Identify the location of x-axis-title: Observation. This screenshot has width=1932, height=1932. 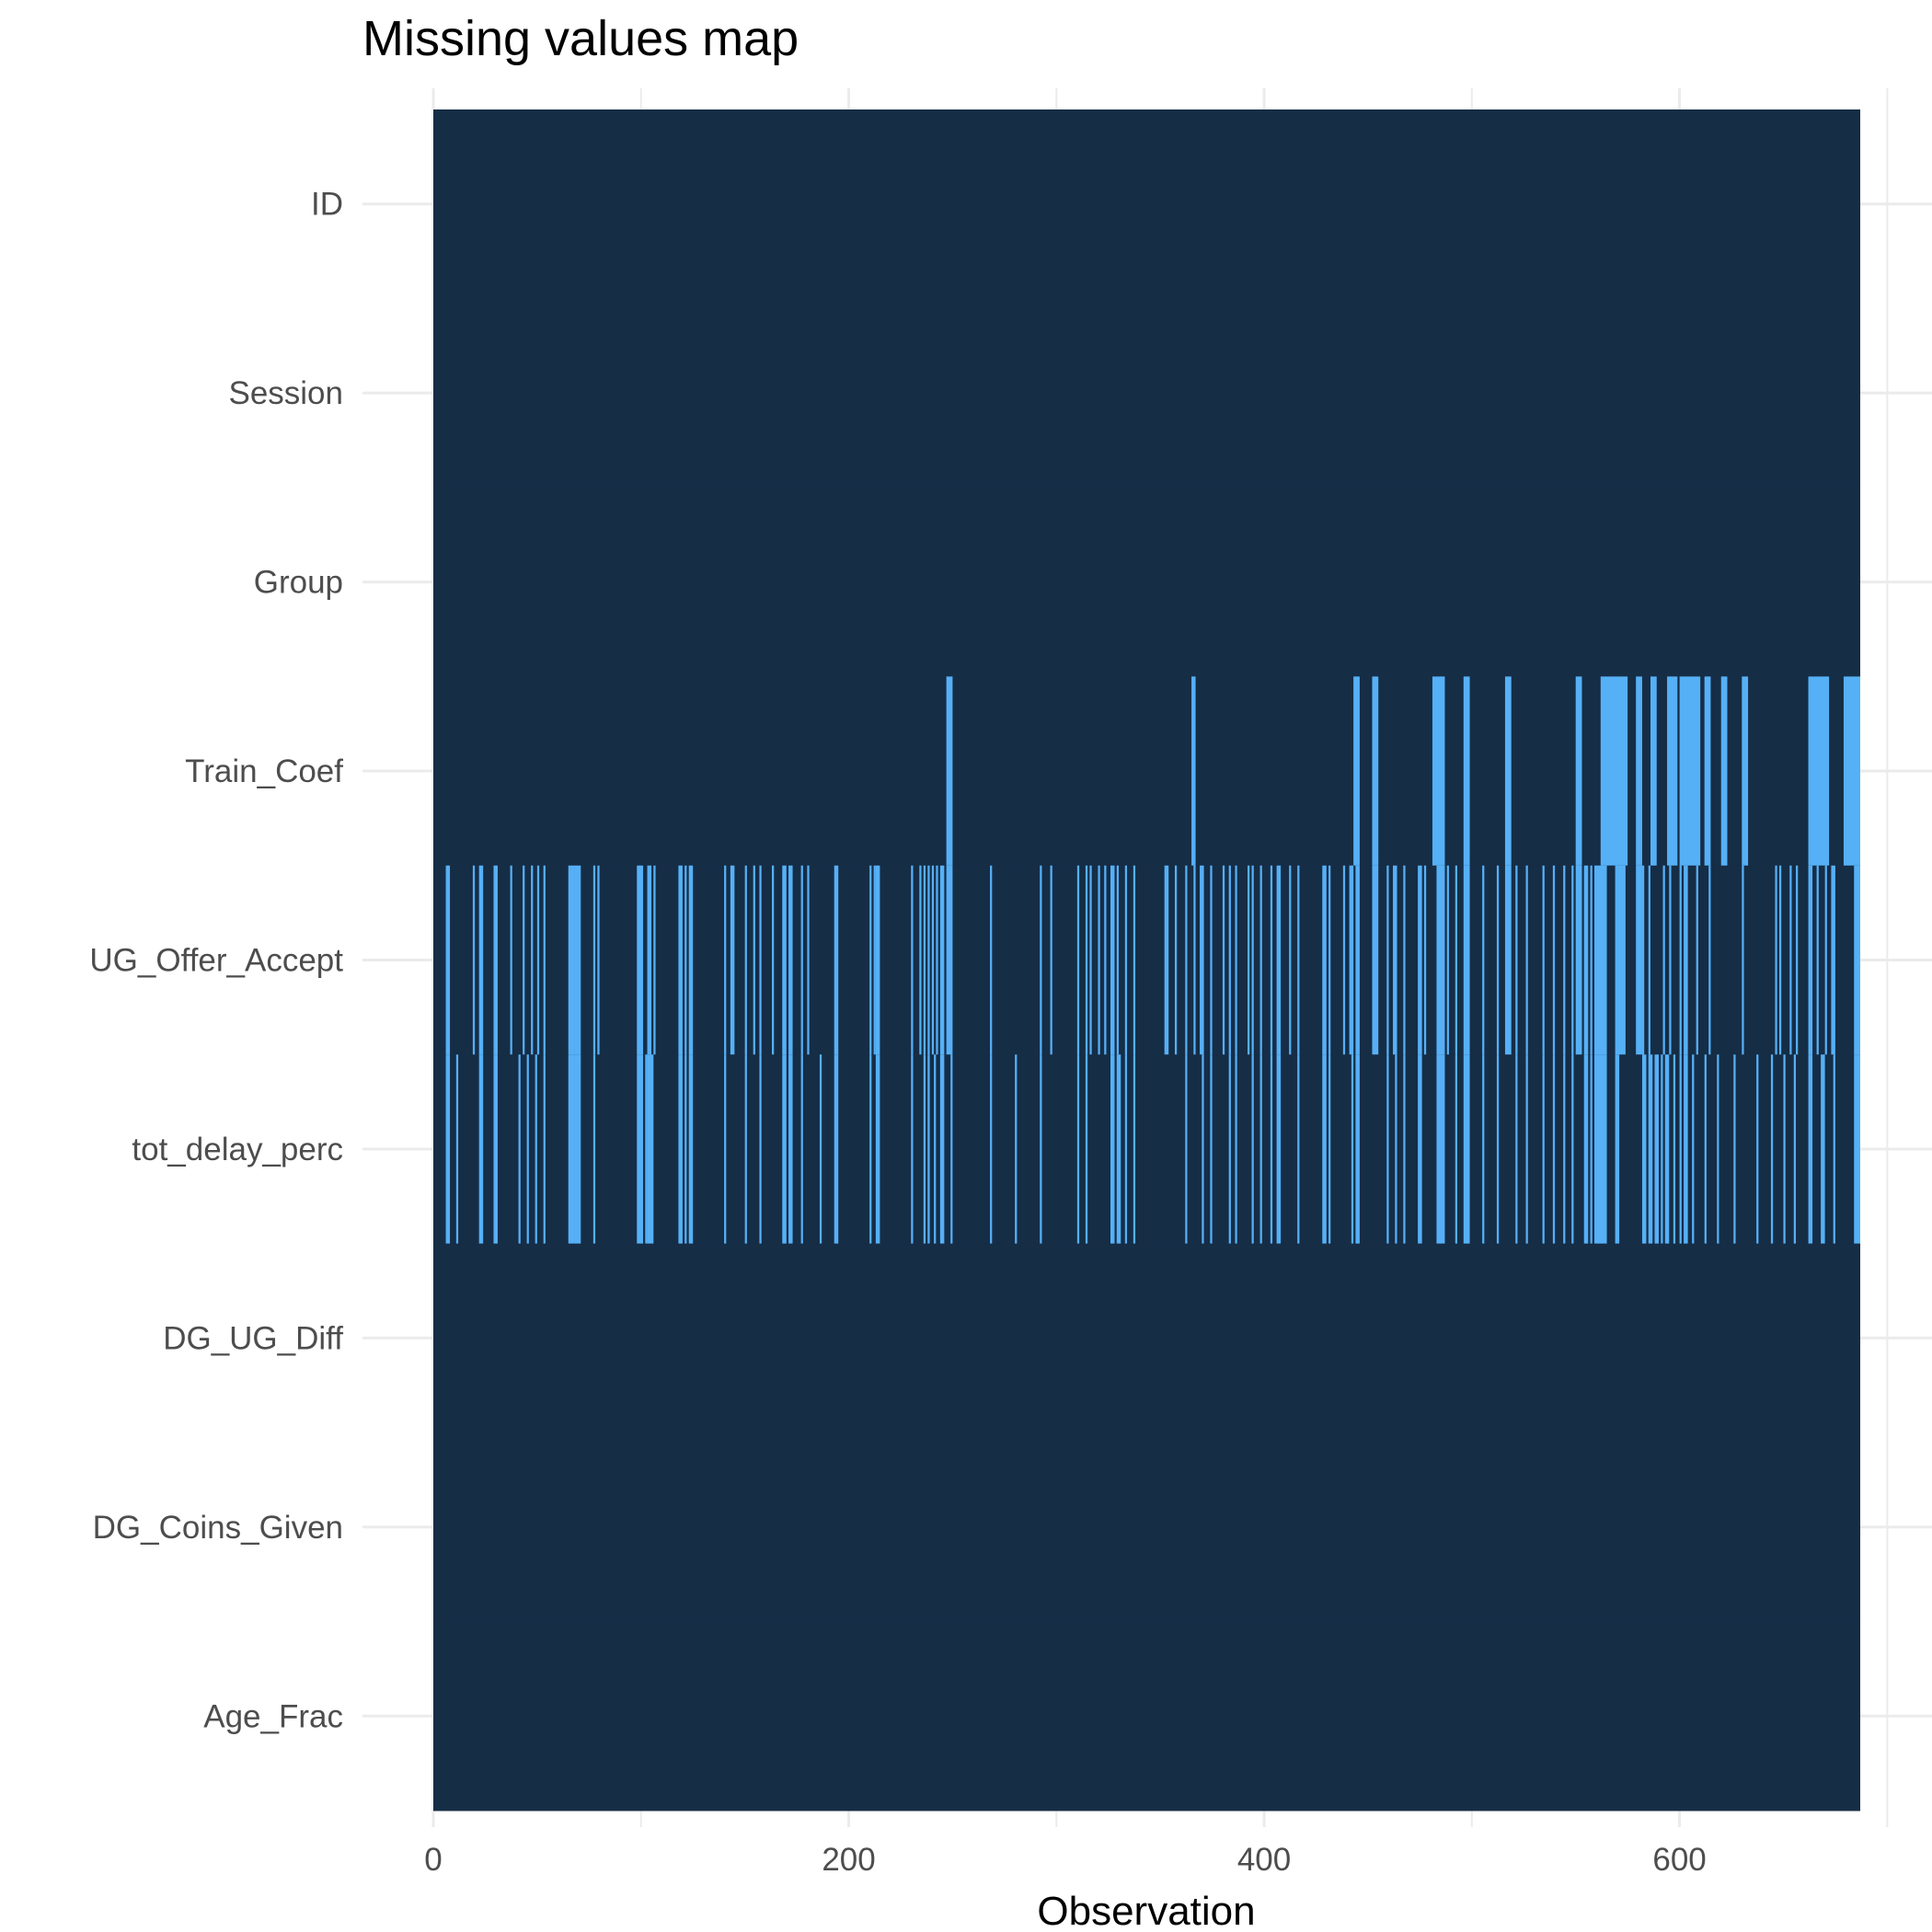
(1146, 1910).